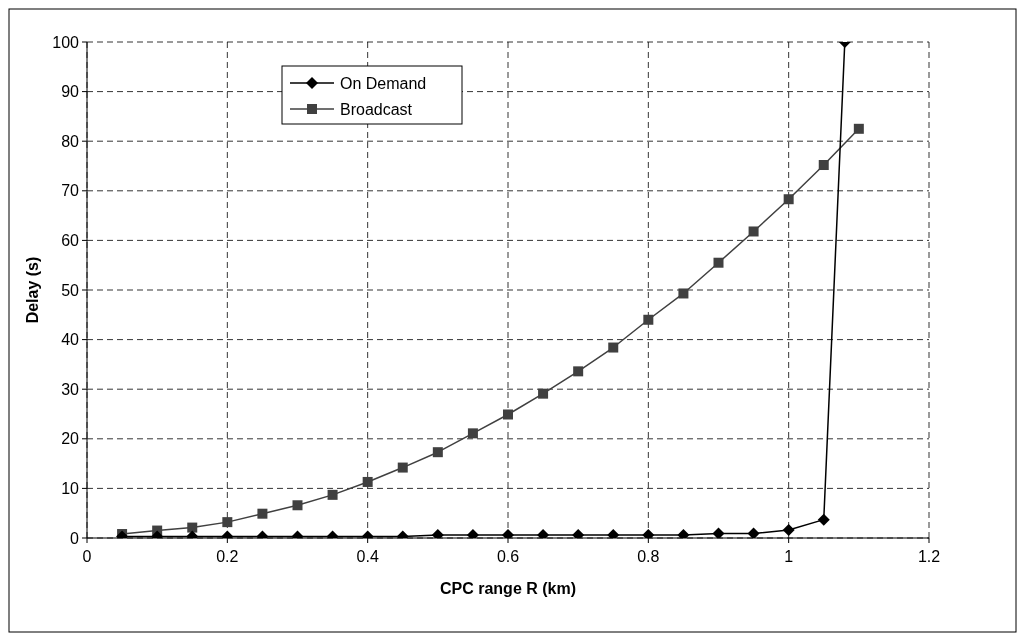  What do you see at coordinates (66, 42) in the screenshot?
I see `y-tick-label: 100` at bounding box center [66, 42].